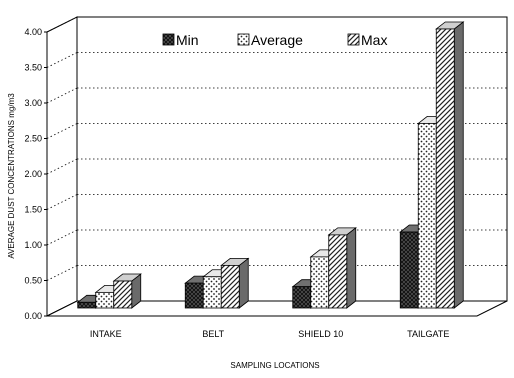  I want to click on y-tick-labels: 0.00 0.50 1.00 1.50 2.00 2.50 3.00 3.50 4.00, so click(35, 174).